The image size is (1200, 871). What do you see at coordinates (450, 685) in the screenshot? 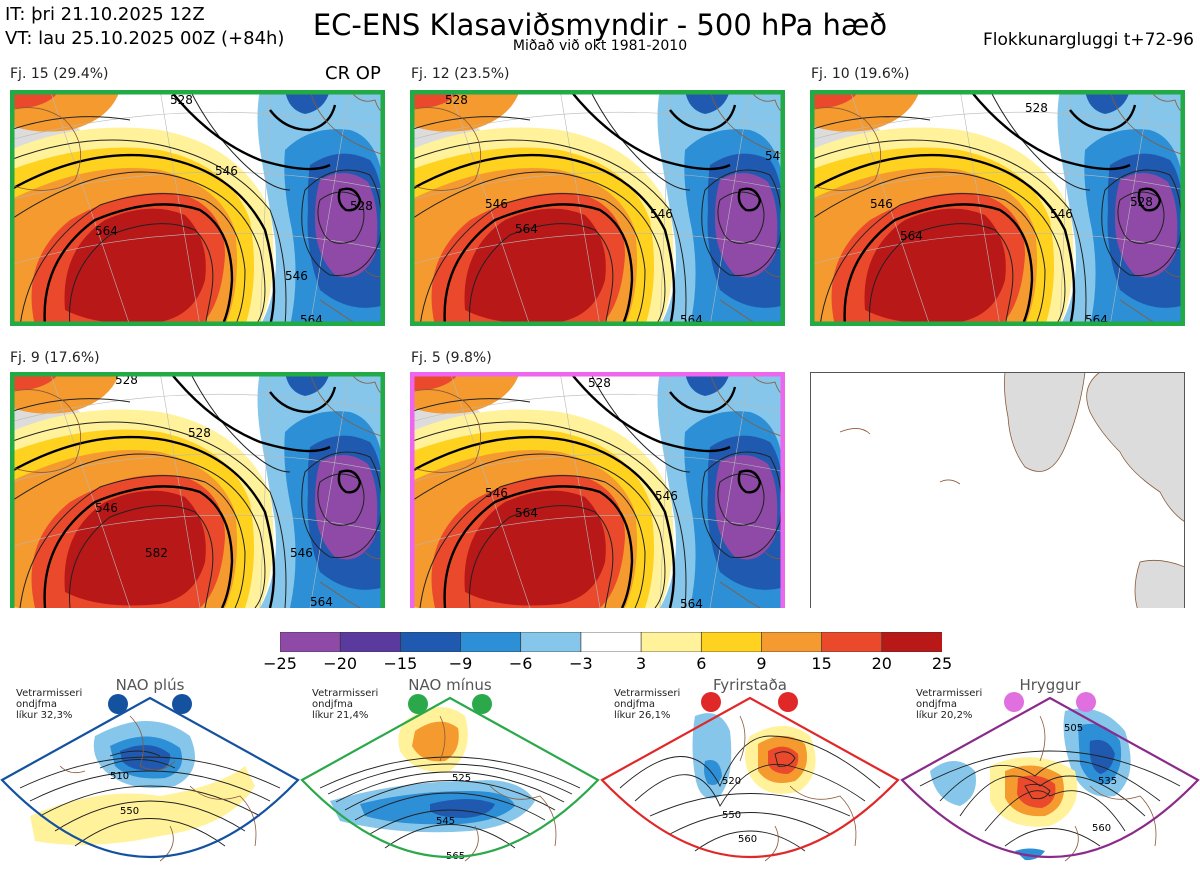
I see `regime-title: NAO mínus` at bounding box center [450, 685].